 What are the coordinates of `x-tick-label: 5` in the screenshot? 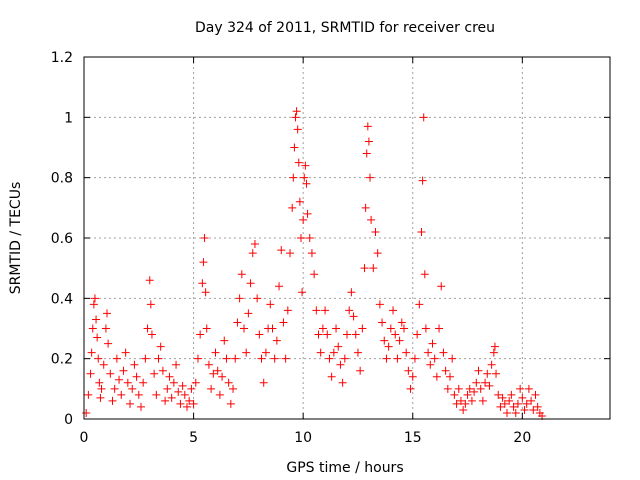 It's located at (193, 438).